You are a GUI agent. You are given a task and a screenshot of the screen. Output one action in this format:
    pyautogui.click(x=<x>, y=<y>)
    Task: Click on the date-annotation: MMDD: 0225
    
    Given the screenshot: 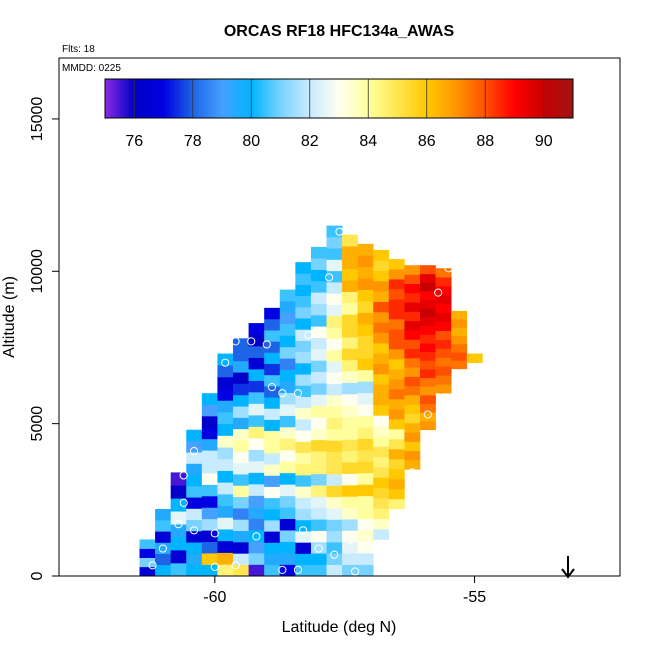 What is the action you would take?
    pyautogui.click(x=91, y=68)
    